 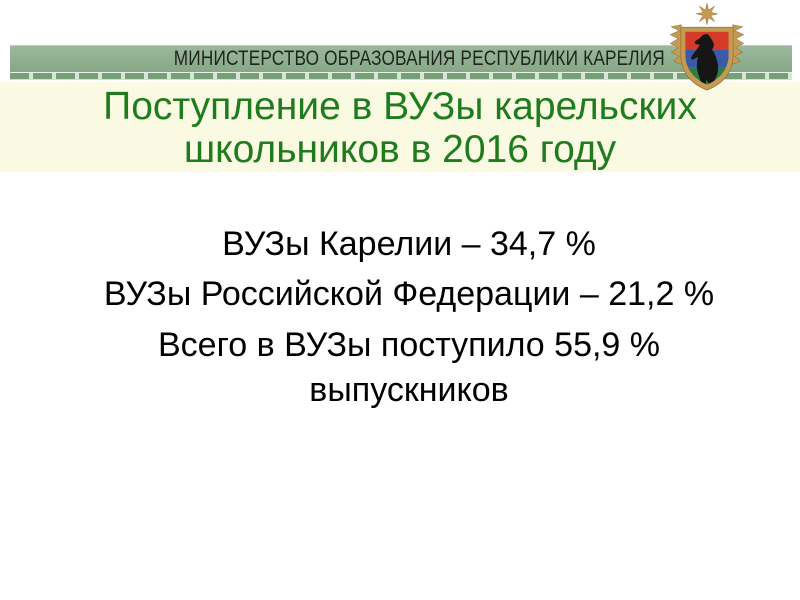 What do you see at coordinates (401, 76) in the screenshot?
I see `header-dashed-divider` at bounding box center [401, 76].